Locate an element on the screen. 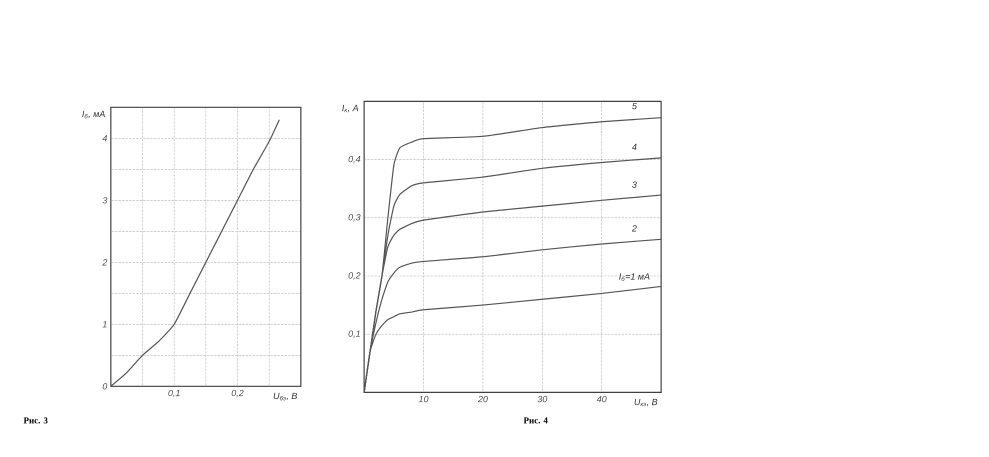  x-axis-title: U$_{кэ}$, В is located at coordinates (646, 402).